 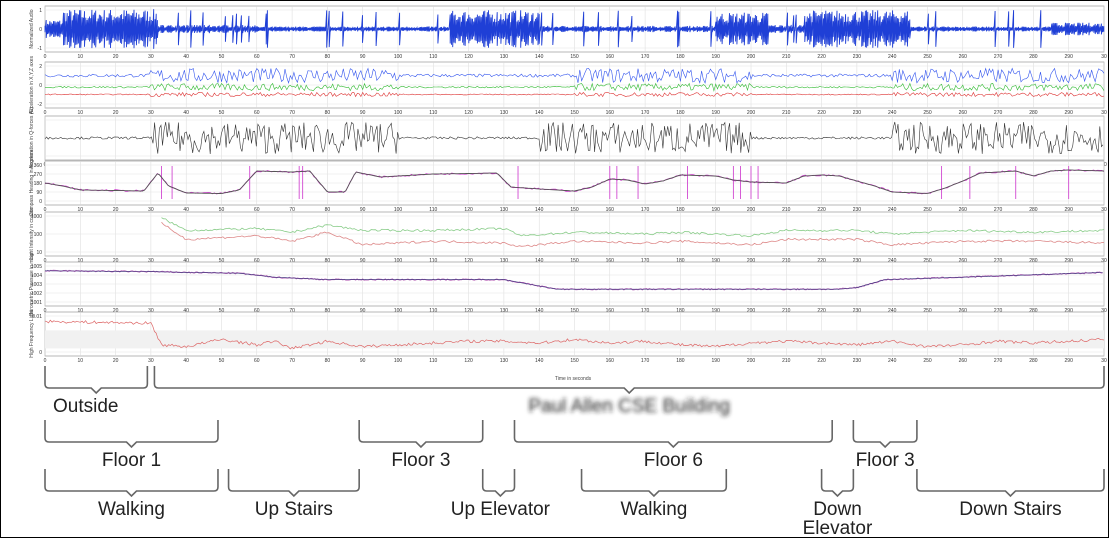 What do you see at coordinates (40, 67) in the screenshot?
I see `y-tick-label: 2` at bounding box center [40, 67].